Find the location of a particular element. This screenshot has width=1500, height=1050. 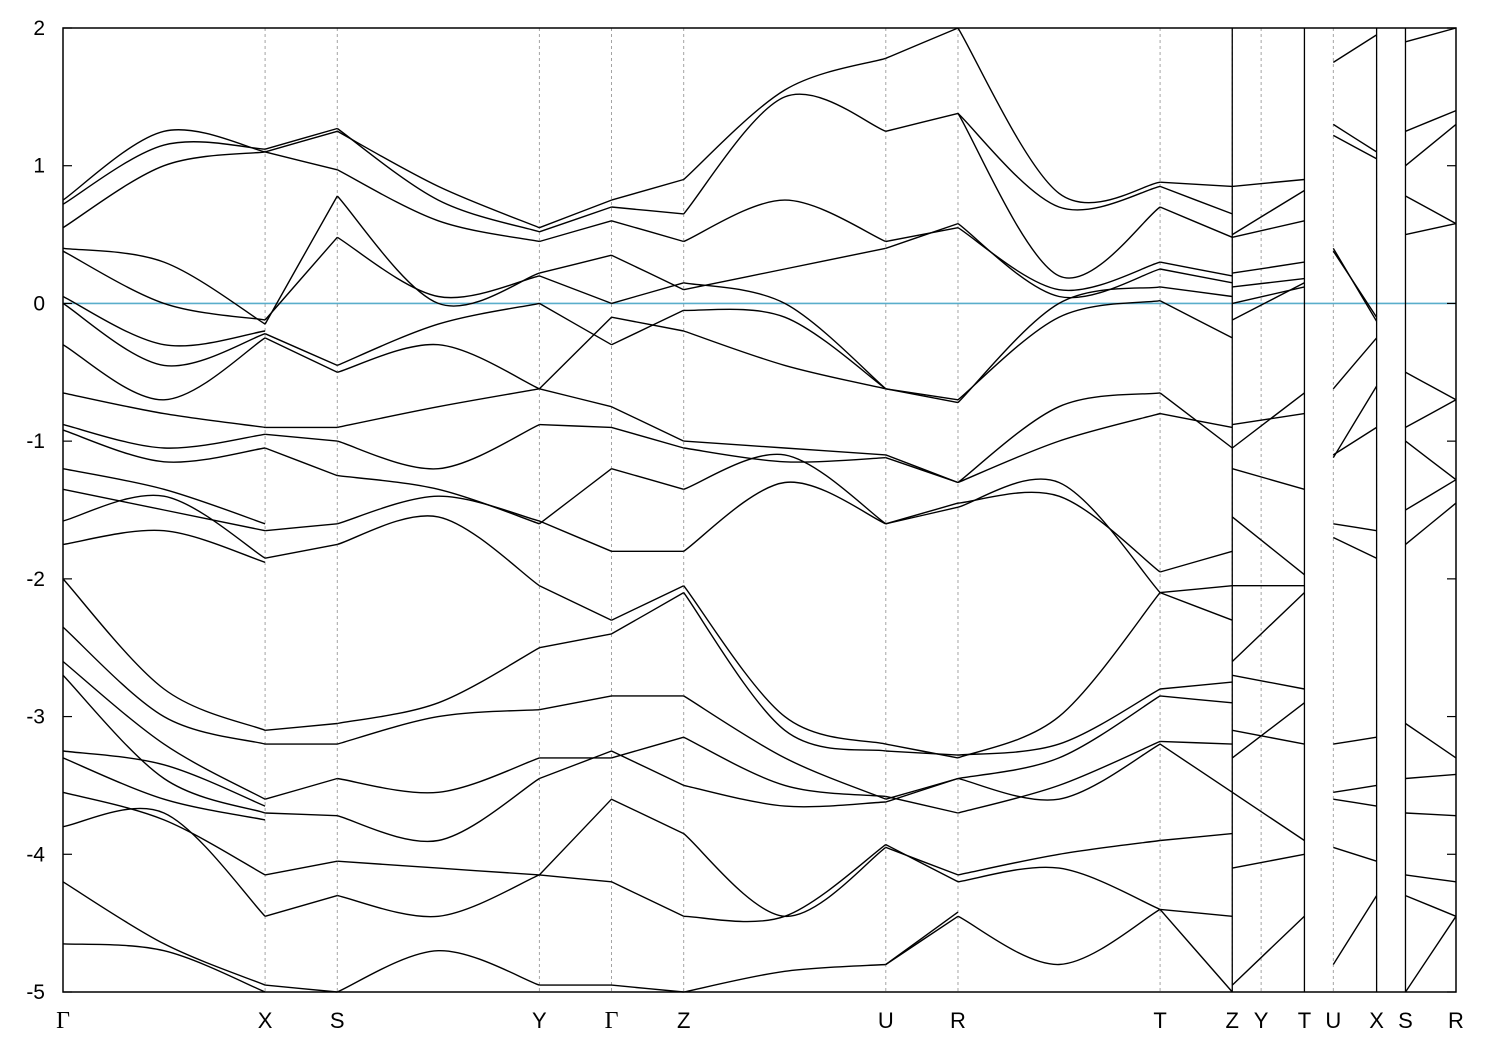

band-seg9-b7 is located at coordinates (1268, 419).